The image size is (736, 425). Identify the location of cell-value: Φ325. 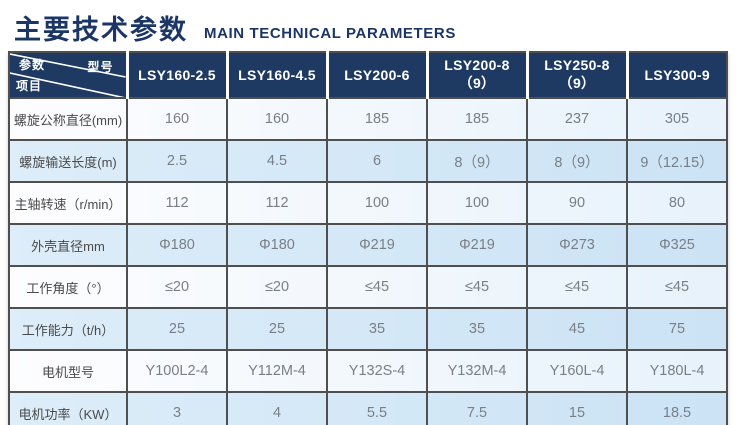
(677, 245).